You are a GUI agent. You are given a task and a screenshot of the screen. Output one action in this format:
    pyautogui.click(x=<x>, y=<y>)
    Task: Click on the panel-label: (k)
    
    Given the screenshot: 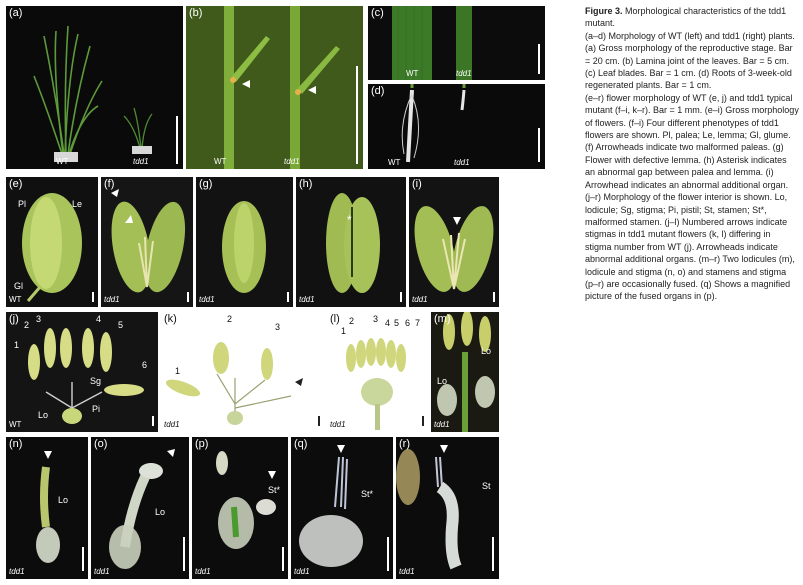 What is the action you would take?
    pyautogui.click(x=170, y=319)
    